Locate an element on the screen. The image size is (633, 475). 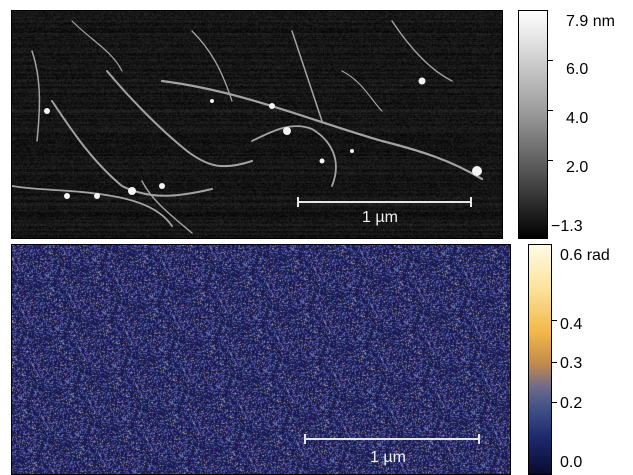
topo-colorbar-tick: 2.0 is located at coordinates (577, 167).